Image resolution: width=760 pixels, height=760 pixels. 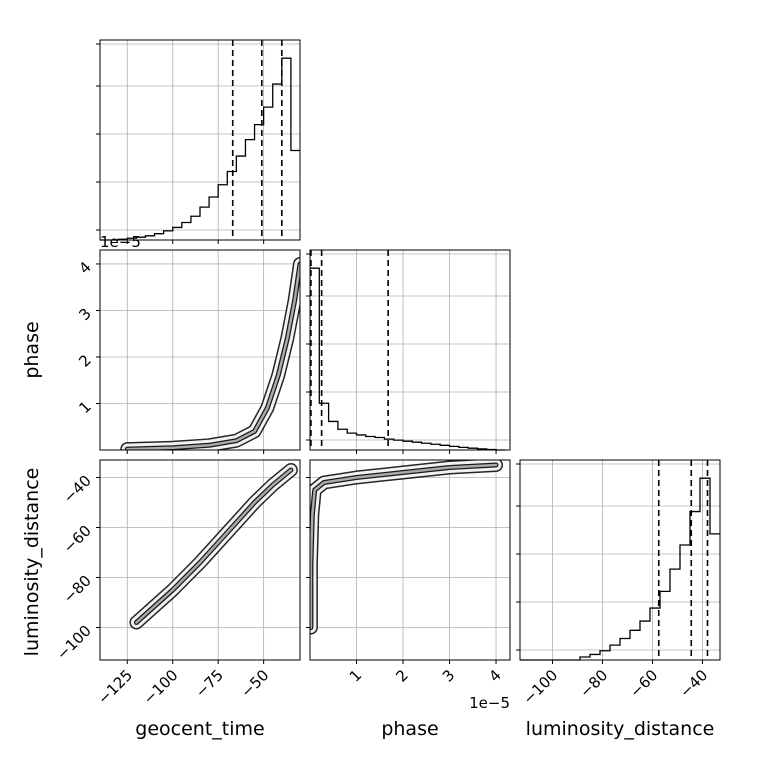 I want to click on panel-2d-geocent-time-luminosity-distance: −125 −100 −75 −50 −100 −80 −60 −40, so click(x=177, y=583).